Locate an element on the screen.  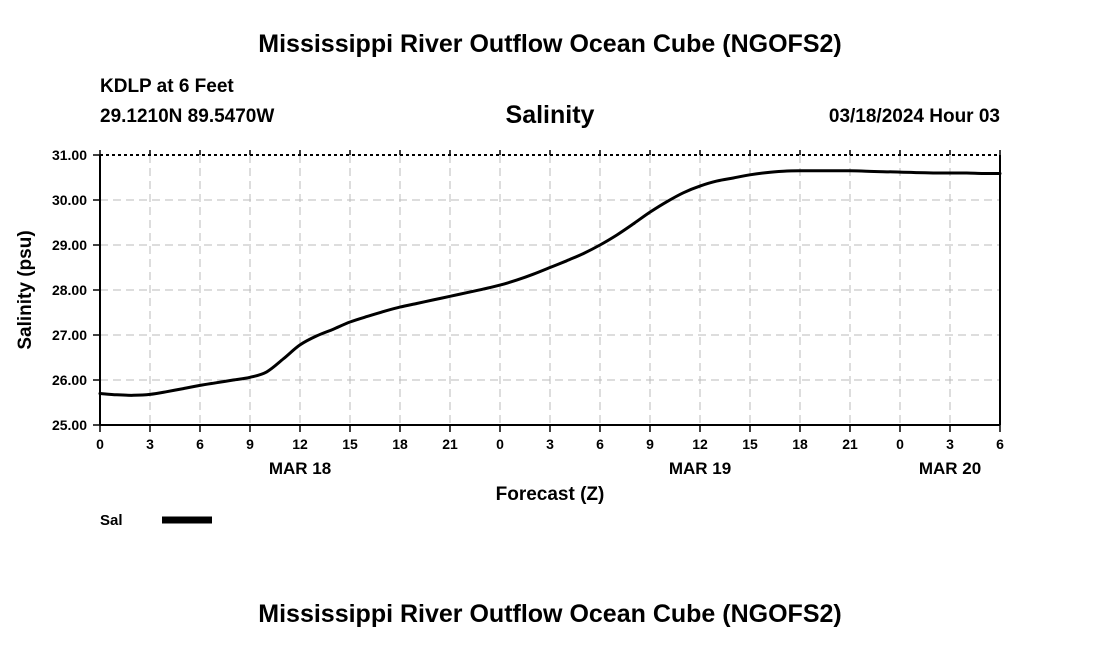
y-tick-label: 27.00 is located at coordinates (69, 335).